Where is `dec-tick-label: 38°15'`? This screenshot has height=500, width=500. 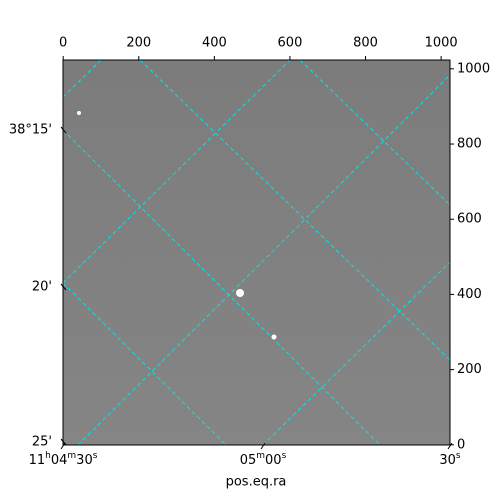 dec-tick-label: 38°15' is located at coordinates (30, 130).